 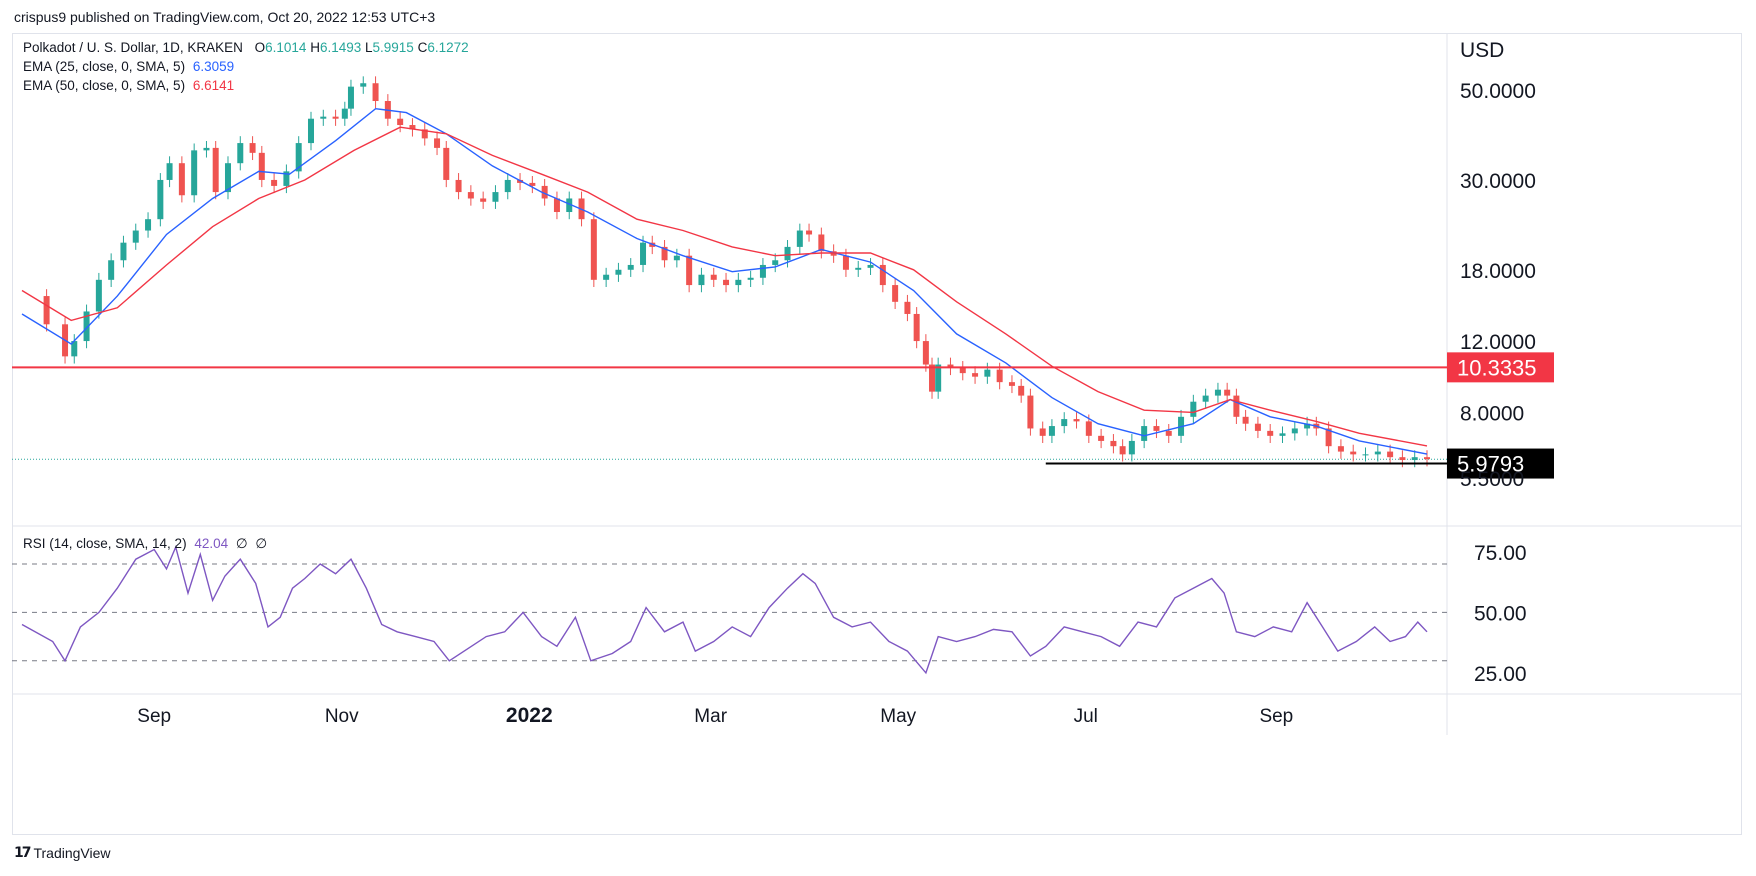 What do you see at coordinates (23, 853) in the screenshot?
I see `tradingview-logo-icon: 𝟭𝟳` at bounding box center [23, 853].